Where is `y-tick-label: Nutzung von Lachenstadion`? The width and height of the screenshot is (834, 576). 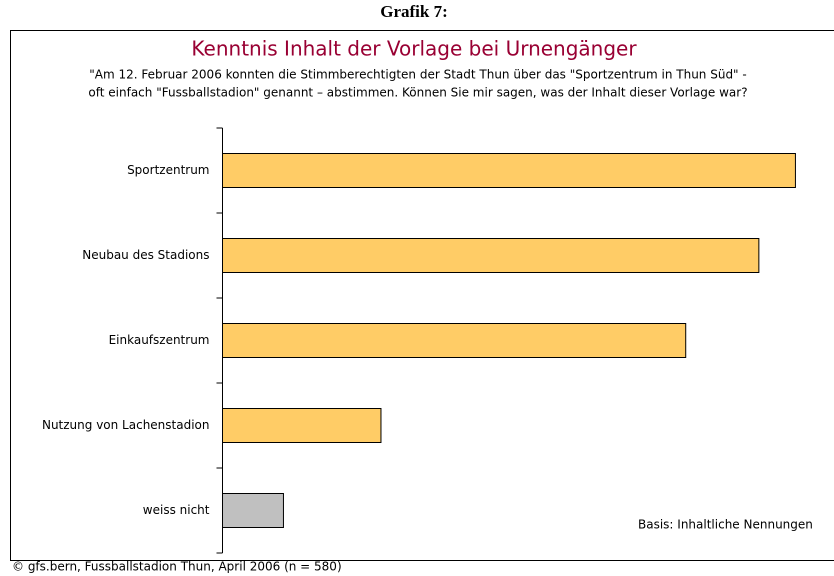
y-tick-label: Nutzung von Lachenstadion is located at coordinates (126, 425).